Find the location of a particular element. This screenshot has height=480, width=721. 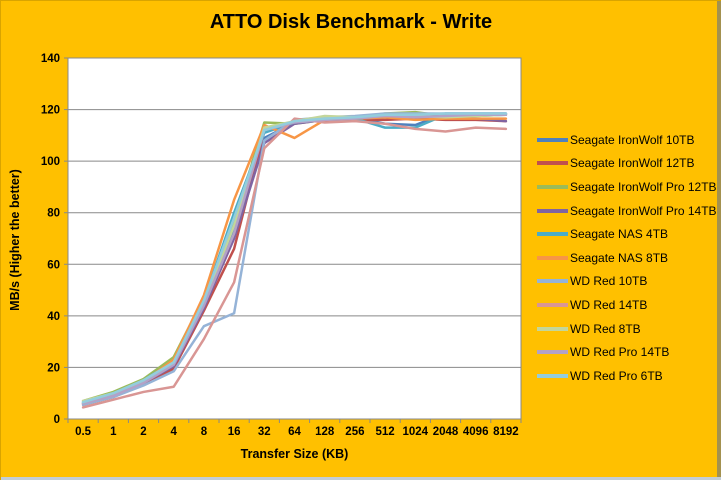

legend-label: Seagate IronWolf 12TB is located at coordinates (632, 163).